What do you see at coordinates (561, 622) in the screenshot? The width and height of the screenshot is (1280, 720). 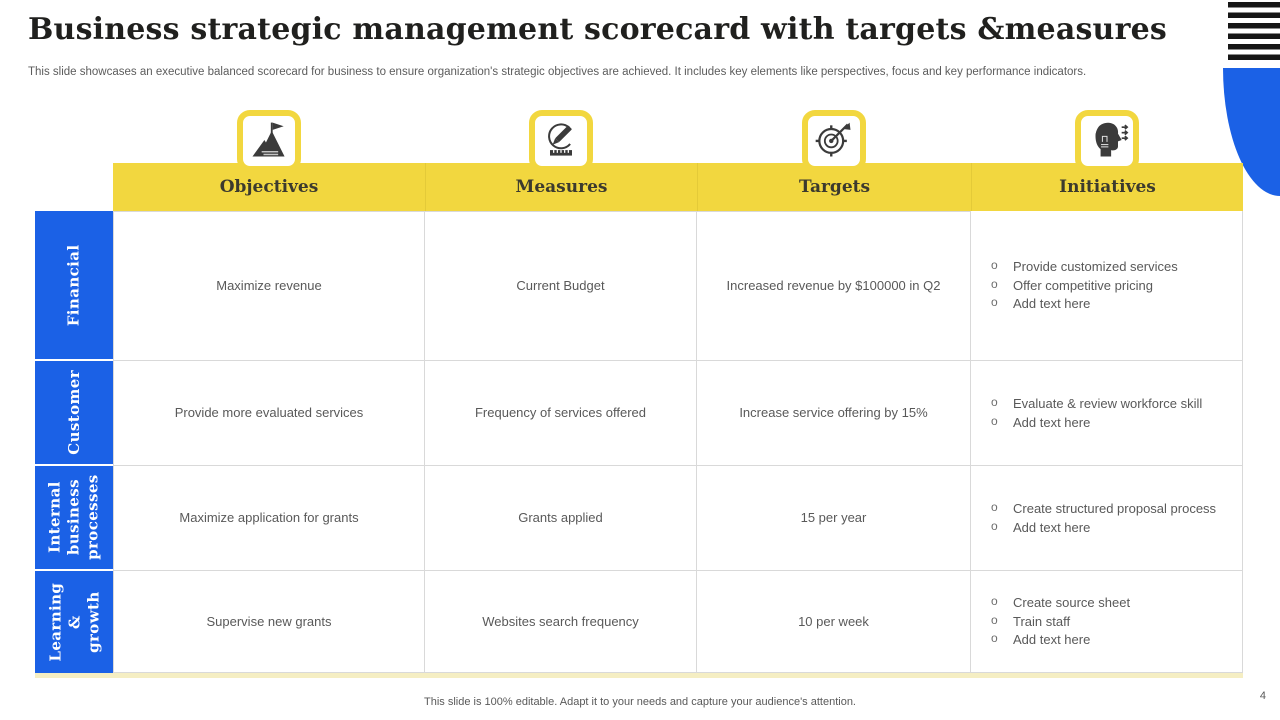 I see `cell-measure: Websites search frequency` at bounding box center [561, 622].